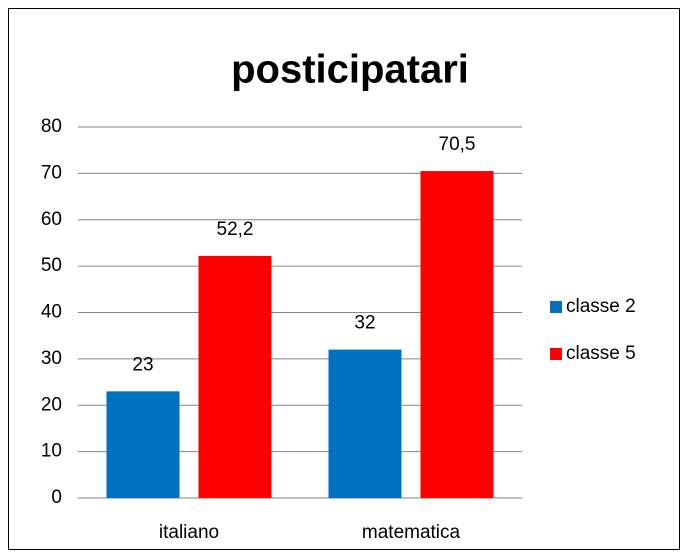  What do you see at coordinates (51, 358) in the screenshot?
I see `y-tick-label: 30` at bounding box center [51, 358].